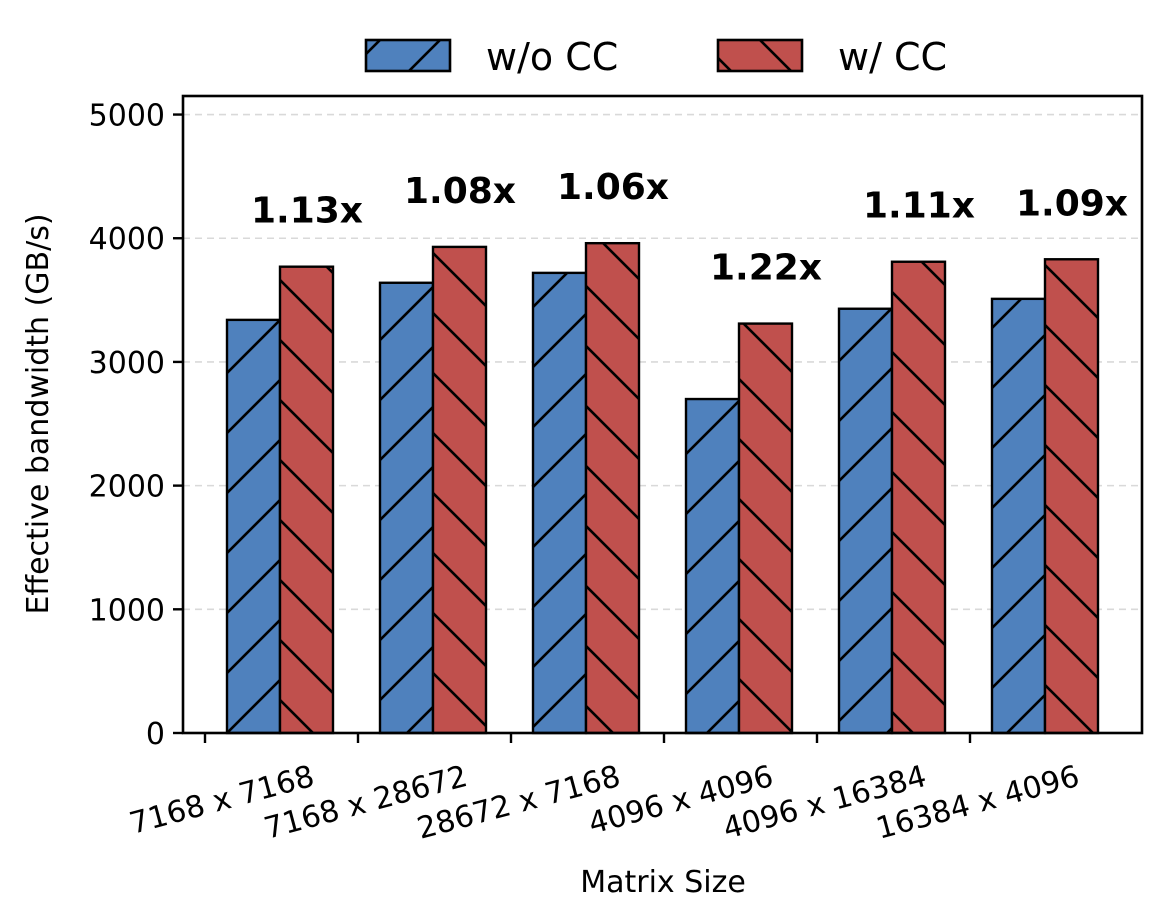 The height and width of the screenshot is (923, 1164). Describe the element at coordinates (766, 268) in the screenshot. I see `ratio-label: 1.22x` at that location.